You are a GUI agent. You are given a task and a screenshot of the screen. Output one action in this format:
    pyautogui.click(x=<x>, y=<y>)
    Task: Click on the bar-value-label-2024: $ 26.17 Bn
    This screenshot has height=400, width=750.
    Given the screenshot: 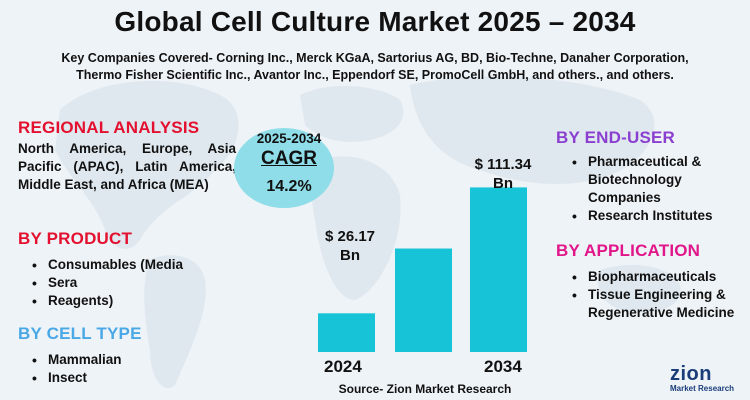 What is the action you would take?
    pyautogui.click(x=350, y=246)
    